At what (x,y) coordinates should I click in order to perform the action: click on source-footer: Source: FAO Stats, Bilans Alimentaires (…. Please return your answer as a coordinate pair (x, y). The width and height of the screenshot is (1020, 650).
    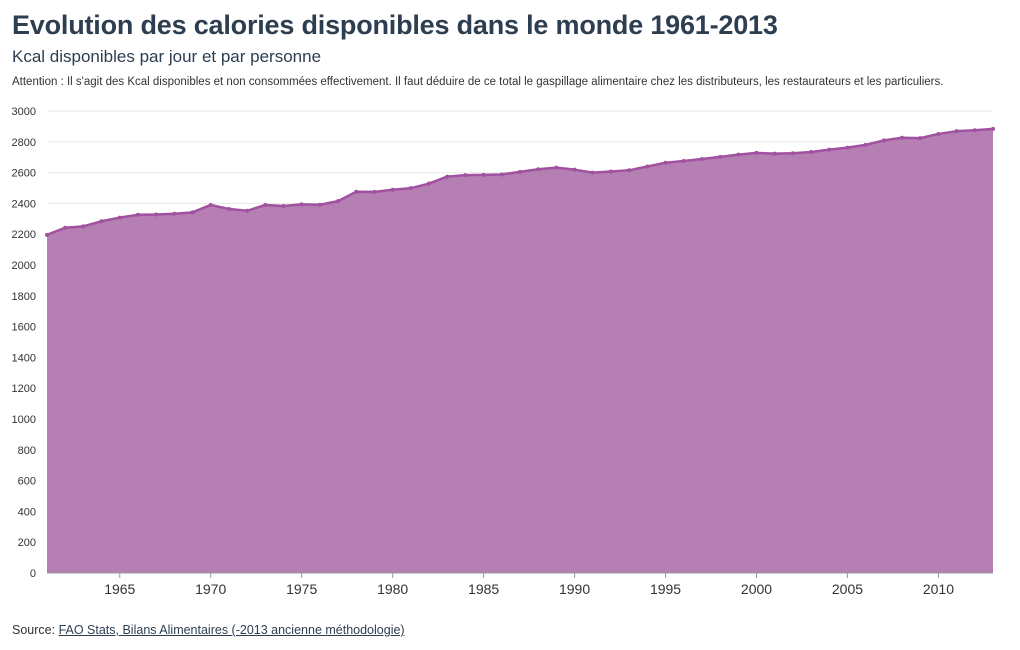
    Looking at the image, I should click on (208, 630).